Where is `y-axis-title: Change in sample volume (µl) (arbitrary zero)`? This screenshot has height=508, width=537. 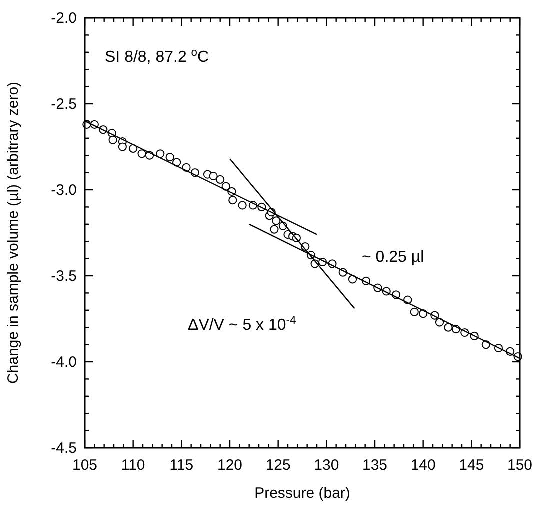
y-axis-title: Change in sample volume (µl) (arbitrary zero) is located at coordinates (13, 233).